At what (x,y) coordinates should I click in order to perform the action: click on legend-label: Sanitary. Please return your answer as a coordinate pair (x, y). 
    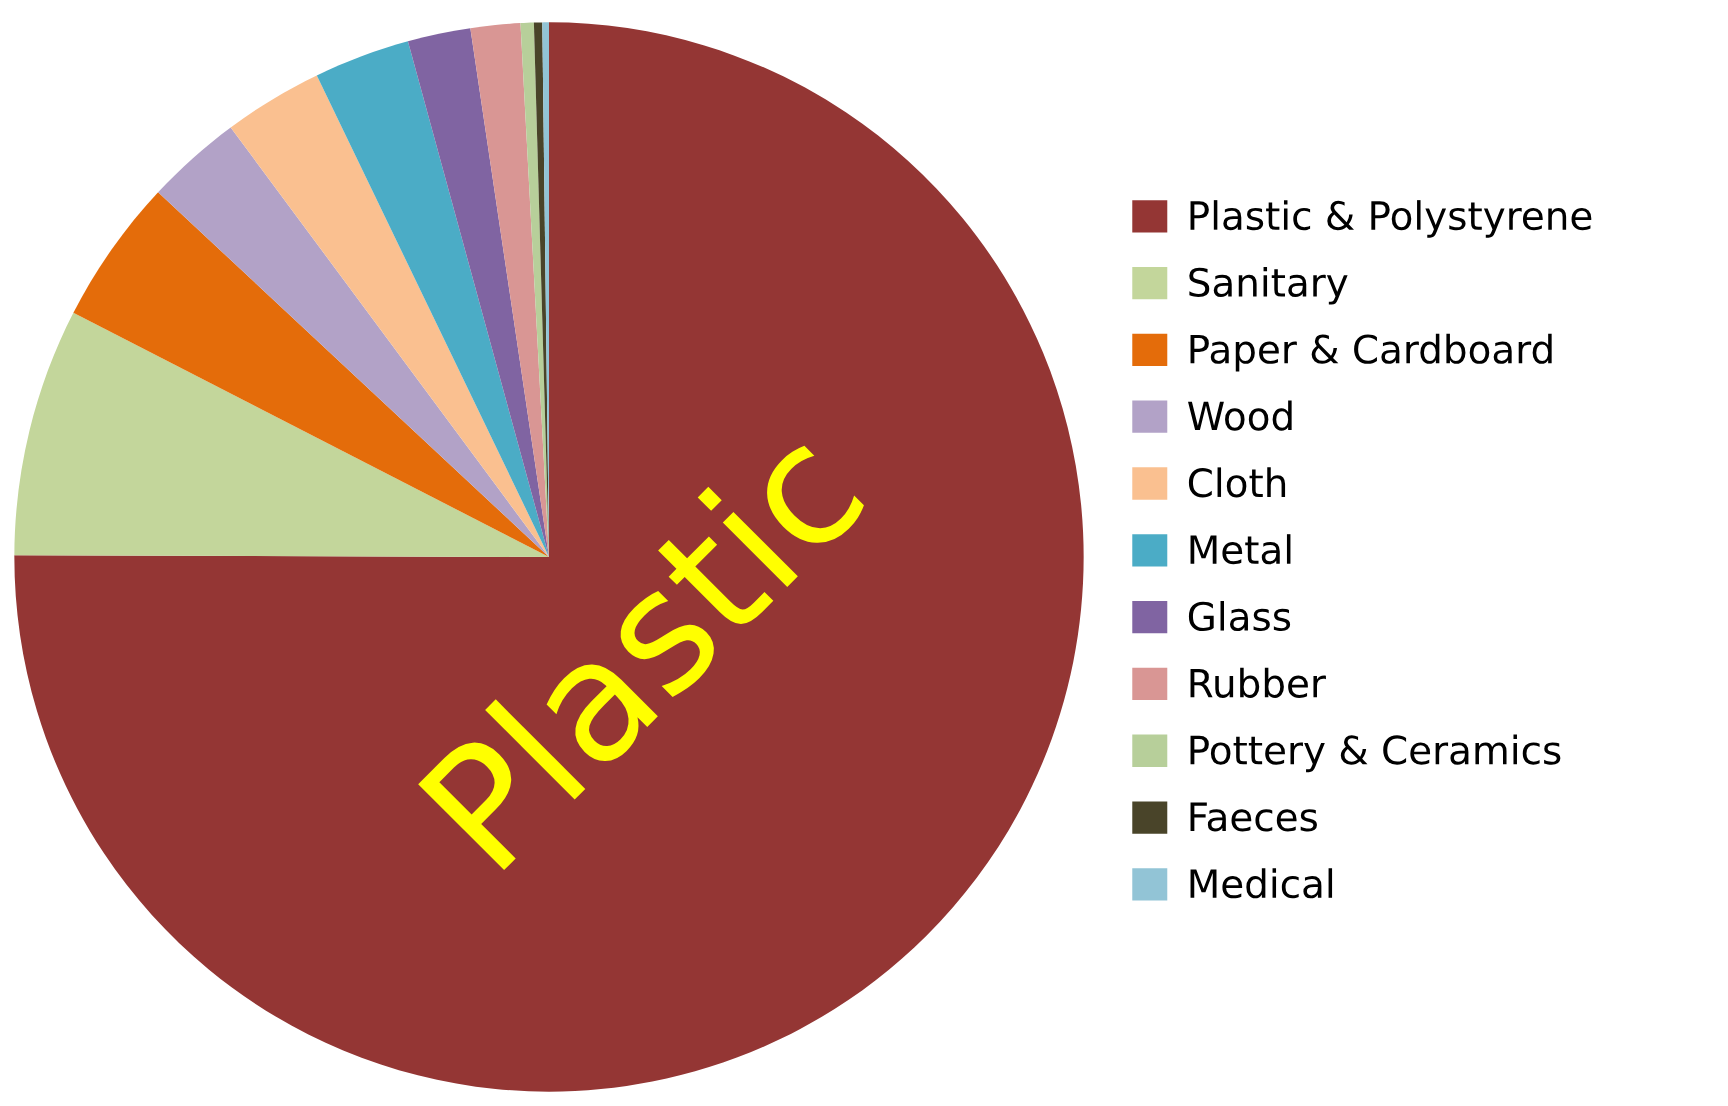
    Looking at the image, I should click on (1268, 285).